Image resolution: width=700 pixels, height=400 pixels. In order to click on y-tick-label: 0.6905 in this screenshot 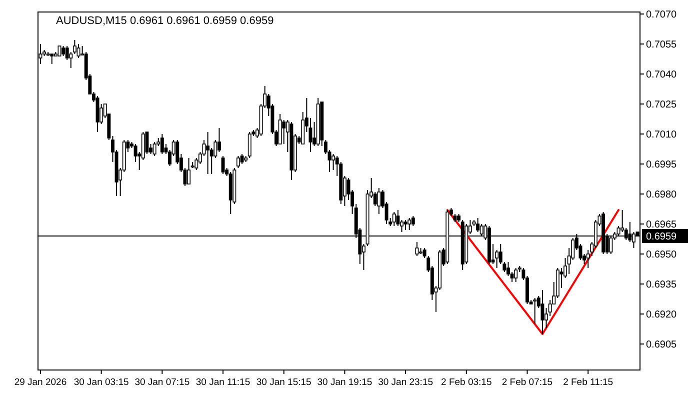, I will do `click(662, 345)`.